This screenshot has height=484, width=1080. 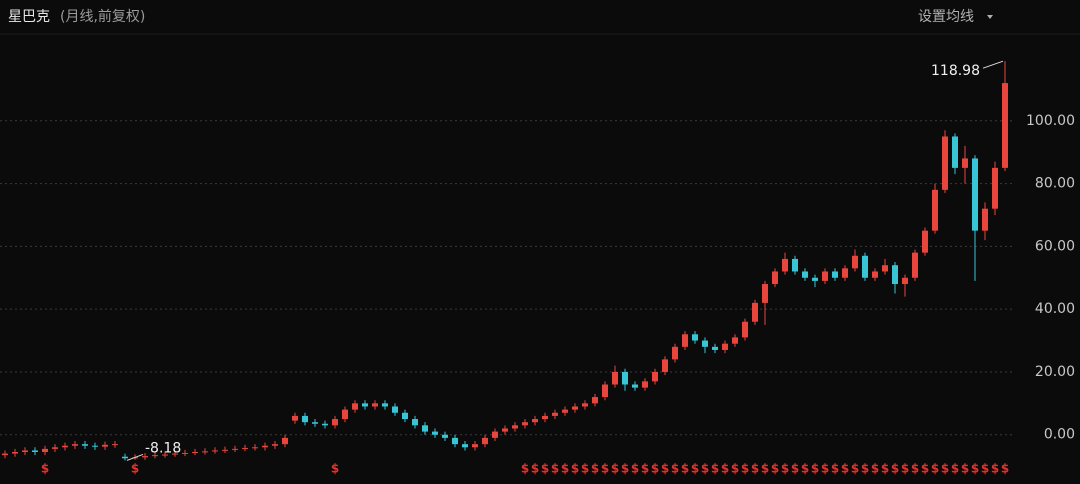 What do you see at coordinates (163, 448) in the screenshot?
I see `low-label: -8.18` at bounding box center [163, 448].